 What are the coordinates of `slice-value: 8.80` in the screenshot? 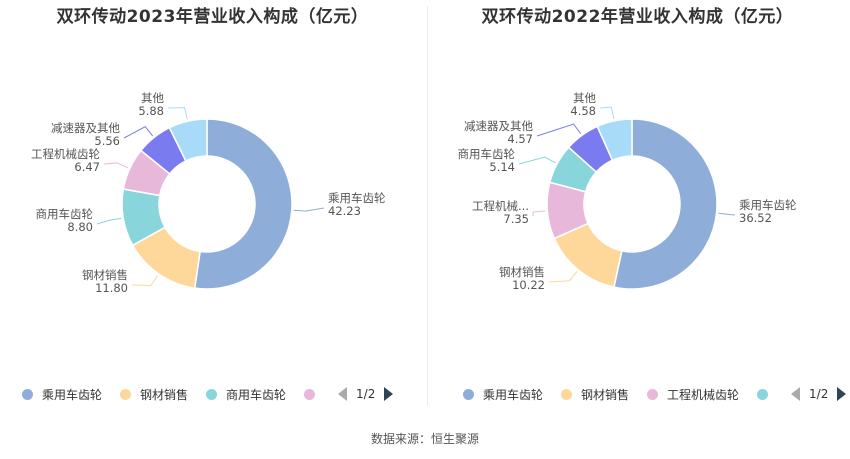 It's located at (80, 227).